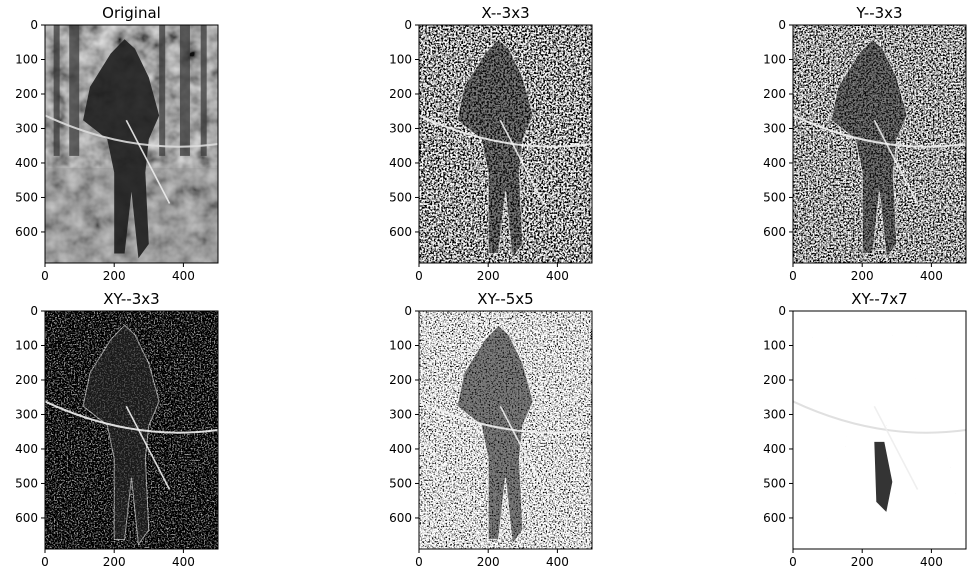  What do you see at coordinates (131, 299) in the screenshot?
I see `subplot-title: XY--3x3` at bounding box center [131, 299].